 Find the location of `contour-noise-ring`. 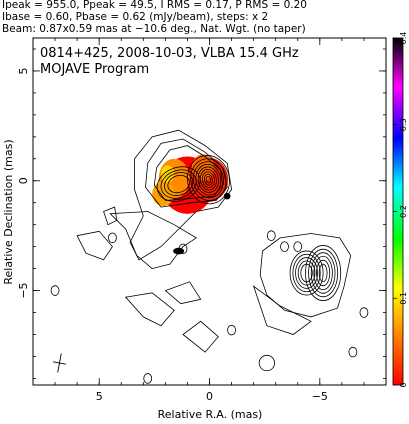

contour-noise-ring is located at coordinates (266, 363).